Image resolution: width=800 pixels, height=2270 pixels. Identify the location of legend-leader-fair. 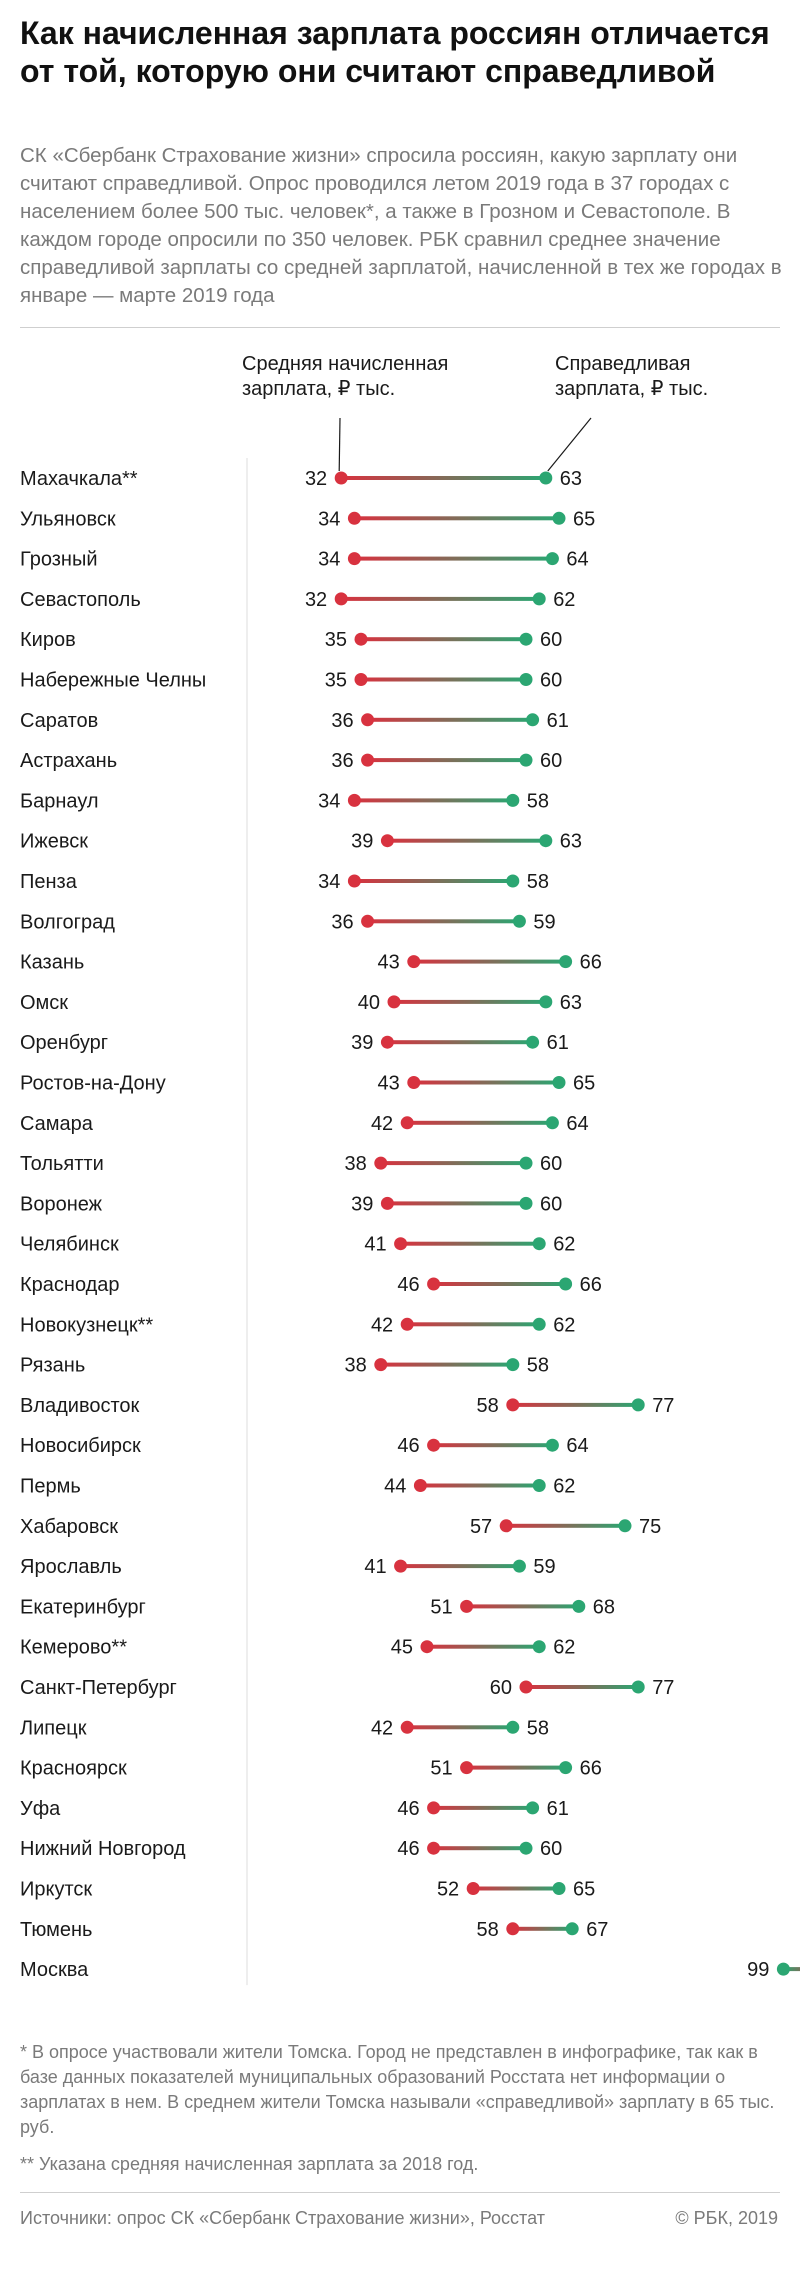
(569, 444).